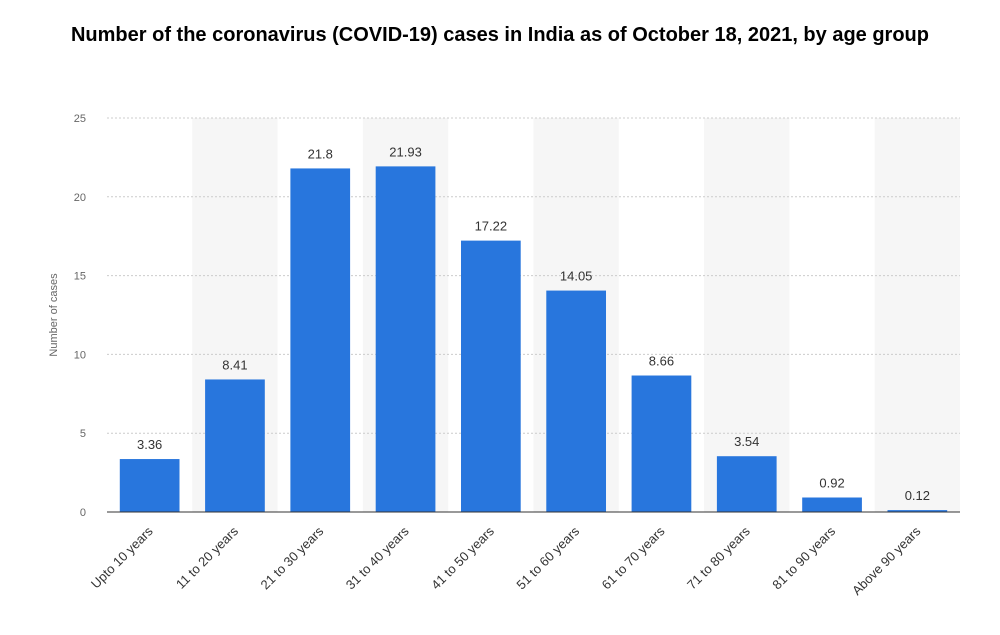  Describe the element at coordinates (207, 557) in the screenshot. I see `x-tick-label: 11 to 20 years` at that location.